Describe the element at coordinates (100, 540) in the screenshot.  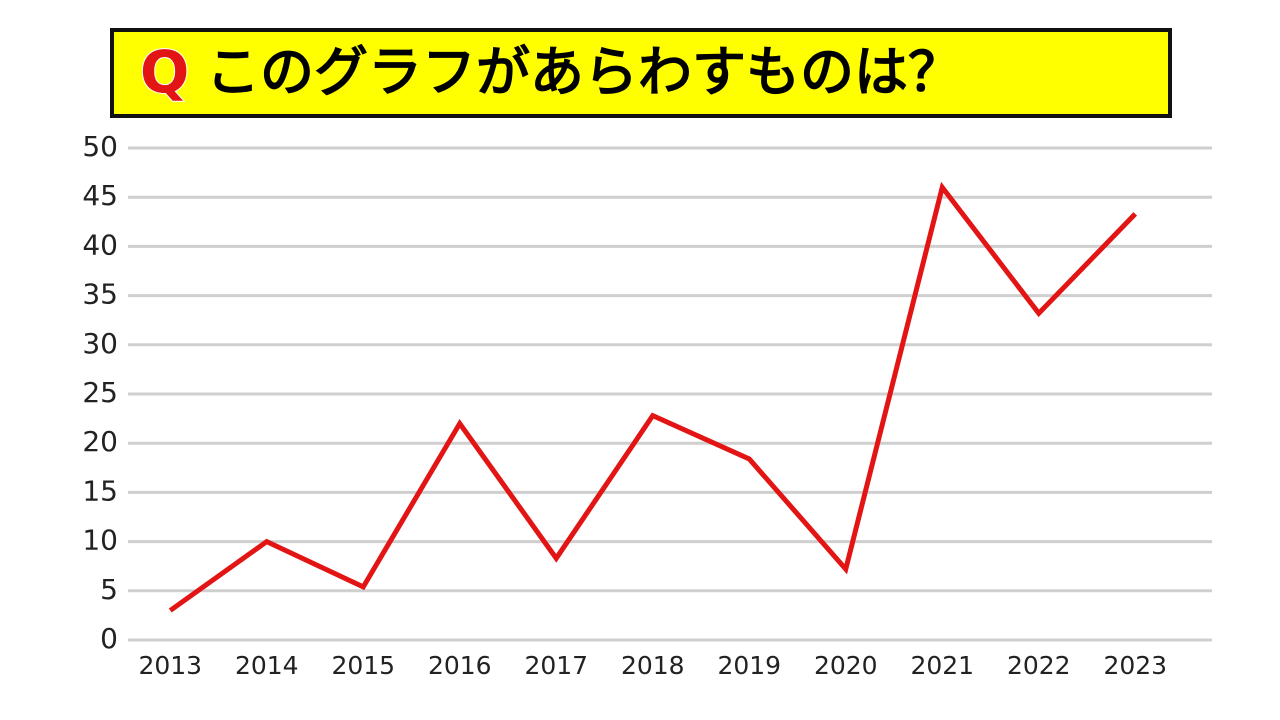
I see `y-tick-label: 10` at that location.